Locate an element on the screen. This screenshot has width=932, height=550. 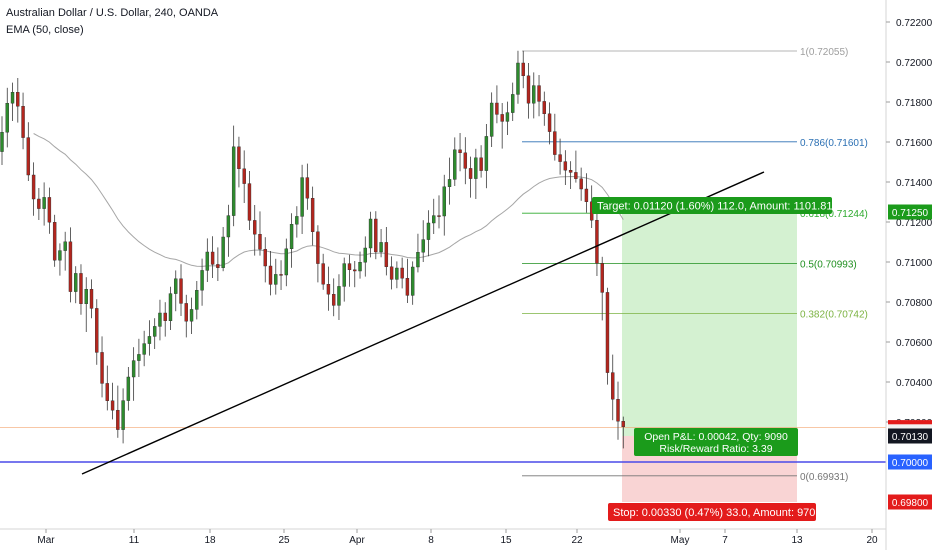
y-tick-label: 0.71200 is located at coordinates (914, 223).